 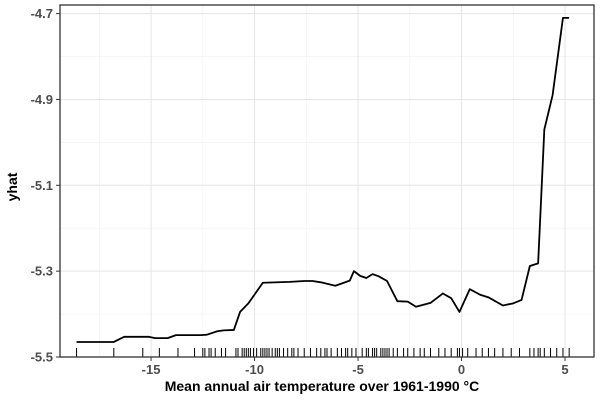 What do you see at coordinates (42, 271) in the screenshot?
I see `y-tick-label: -5.3` at bounding box center [42, 271].